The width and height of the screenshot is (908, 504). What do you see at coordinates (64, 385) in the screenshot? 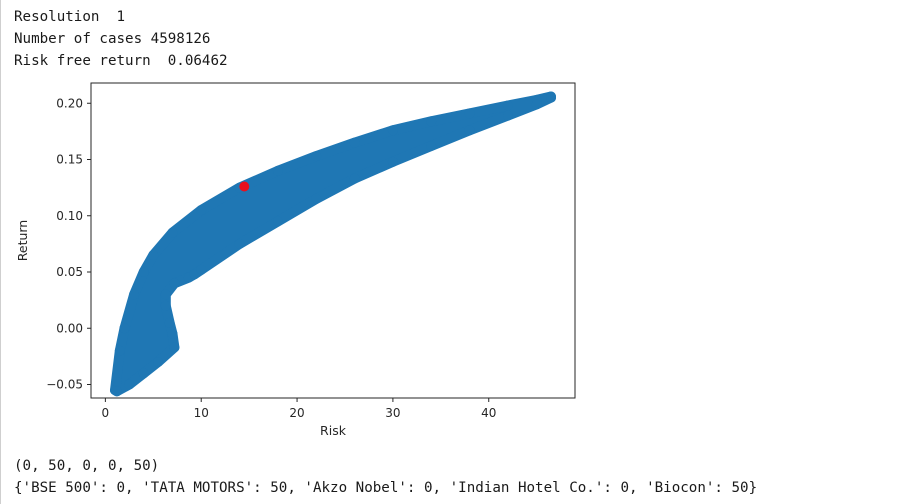
I see `y-tick-label: −0.05` at bounding box center [64, 385].